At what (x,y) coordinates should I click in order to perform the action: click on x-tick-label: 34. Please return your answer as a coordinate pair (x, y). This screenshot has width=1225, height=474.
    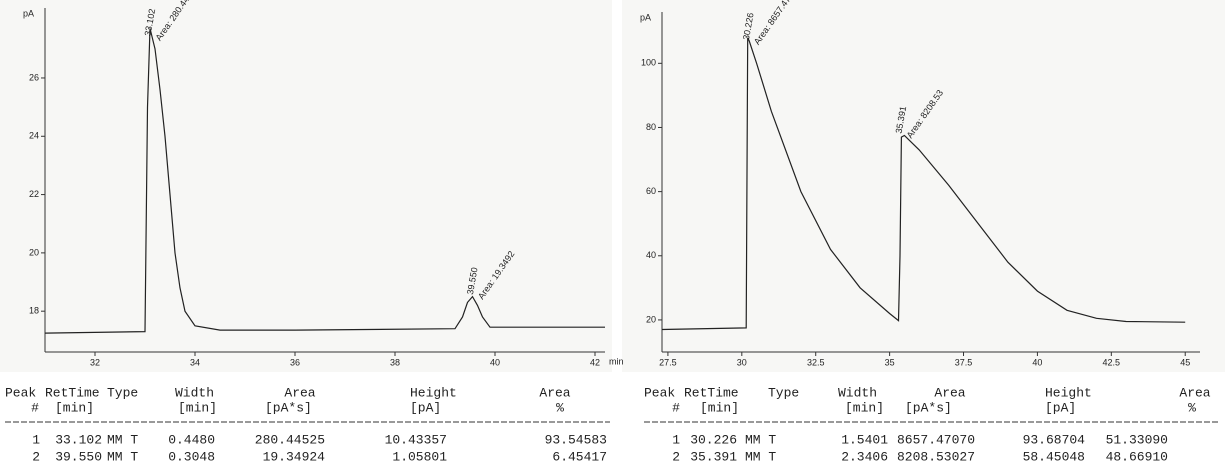
    Looking at the image, I should click on (195, 362).